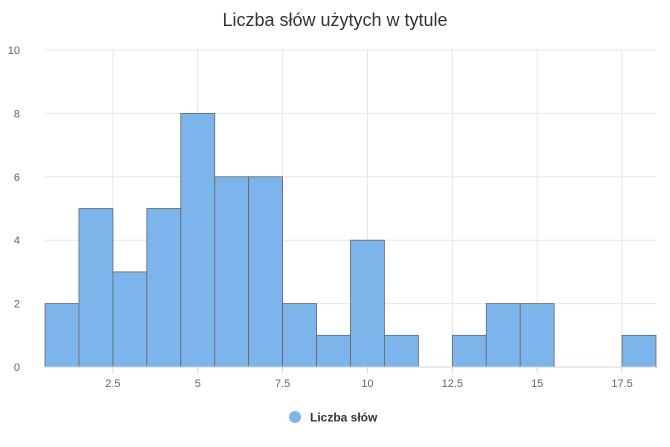 The image size is (670, 447). What do you see at coordinates (17, 368) in the screenshot?
I see `y-tick-label: 0` at bounding box center [17, 368].